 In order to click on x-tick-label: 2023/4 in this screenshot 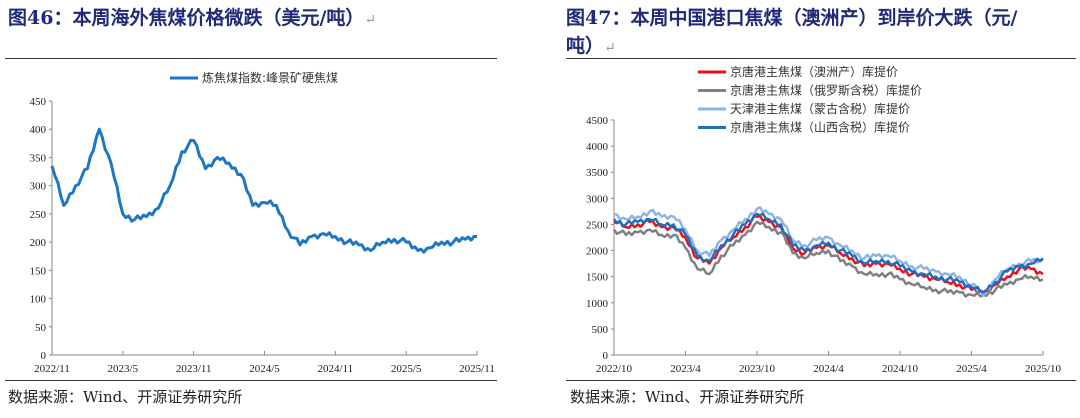, I will do `click(685, 369)`.